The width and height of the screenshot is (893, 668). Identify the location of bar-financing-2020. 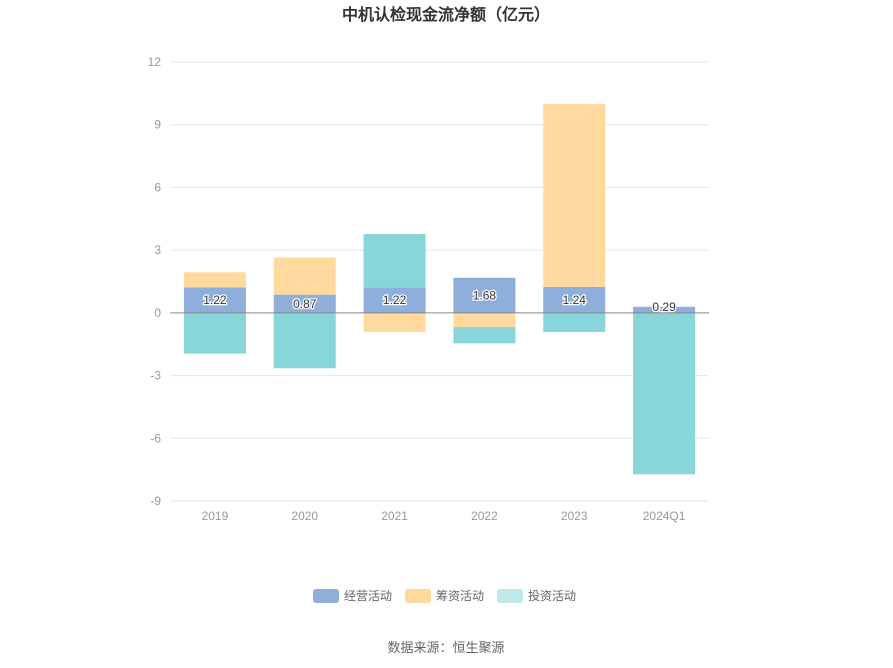
(304, 276).